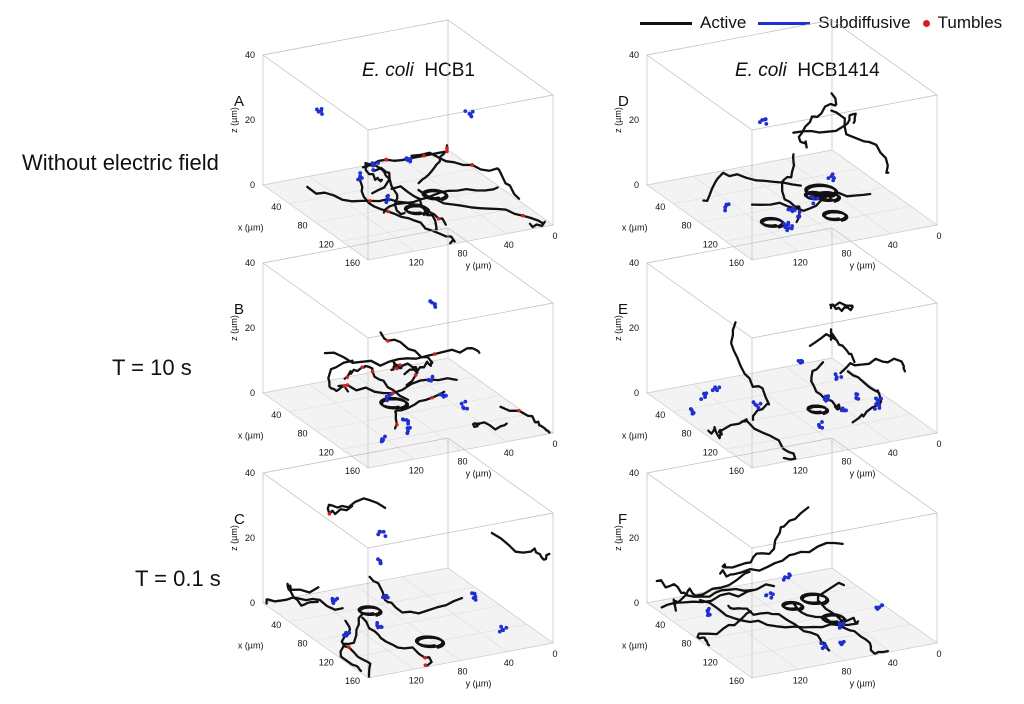 This screenshot has height=704, width=1024. Describe the element at coordinates (838, 70) in the screenshot. I see `column-strain: HCB1414` at that location.